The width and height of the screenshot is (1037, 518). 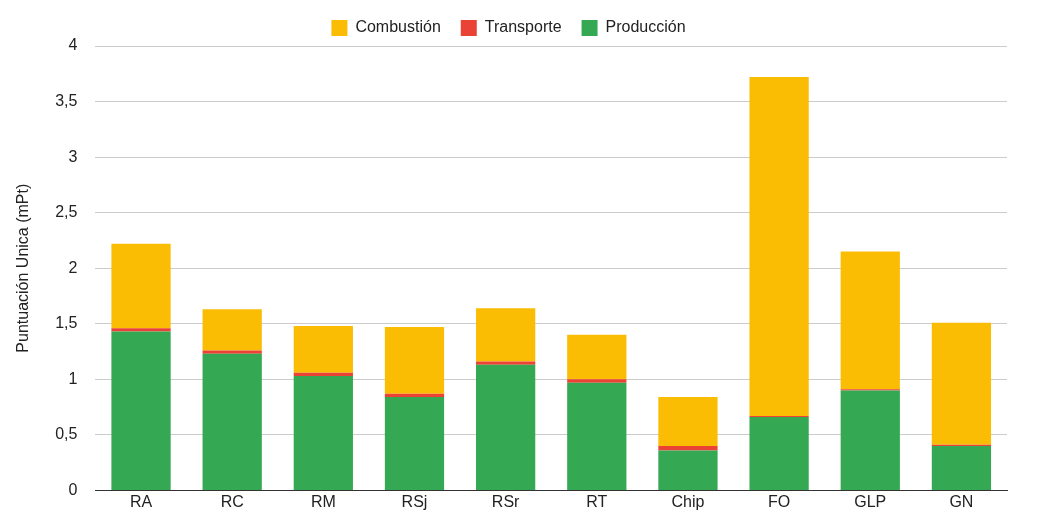 What do you see at coordinates (73, 267) in the screenshot?
I see `y-tick-label: 2` at bounding box center [73, 267].